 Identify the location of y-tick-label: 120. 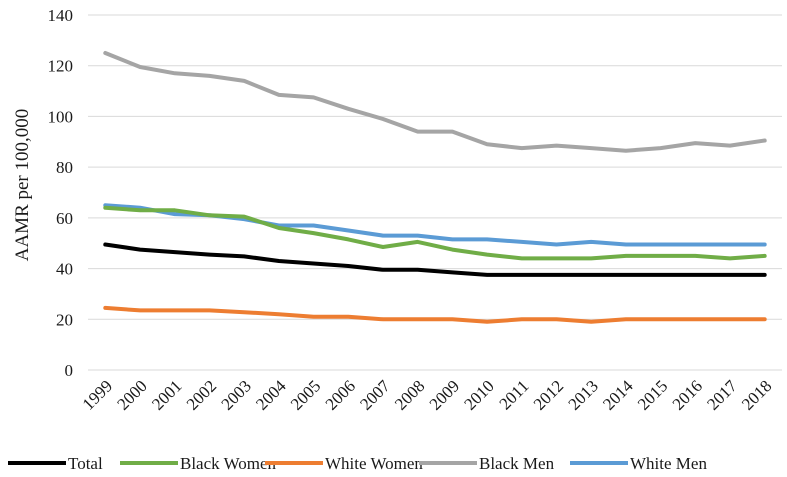
(61, 66).